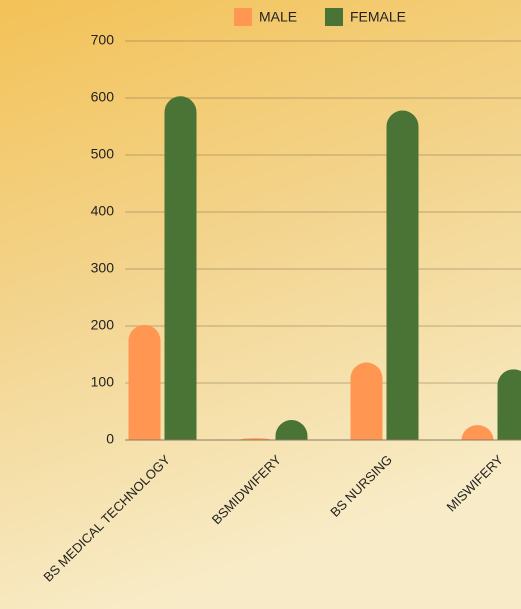 This screenshot has height=609, width=521. I want to click on y-tick-label: 0, so click(110, 439).